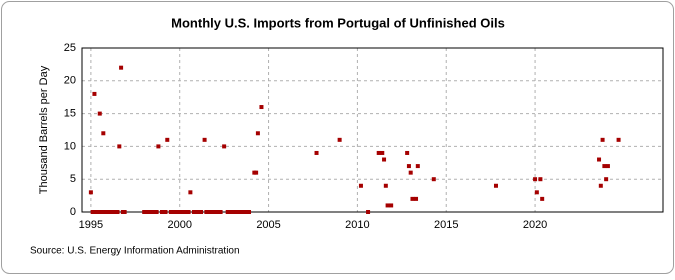 The width and height of the screenshot is (675, 280). What do you see at coordinates (179, 225) in the screenshot?
I see `x-tick-label: 2000` at bounding box center [179, 225].